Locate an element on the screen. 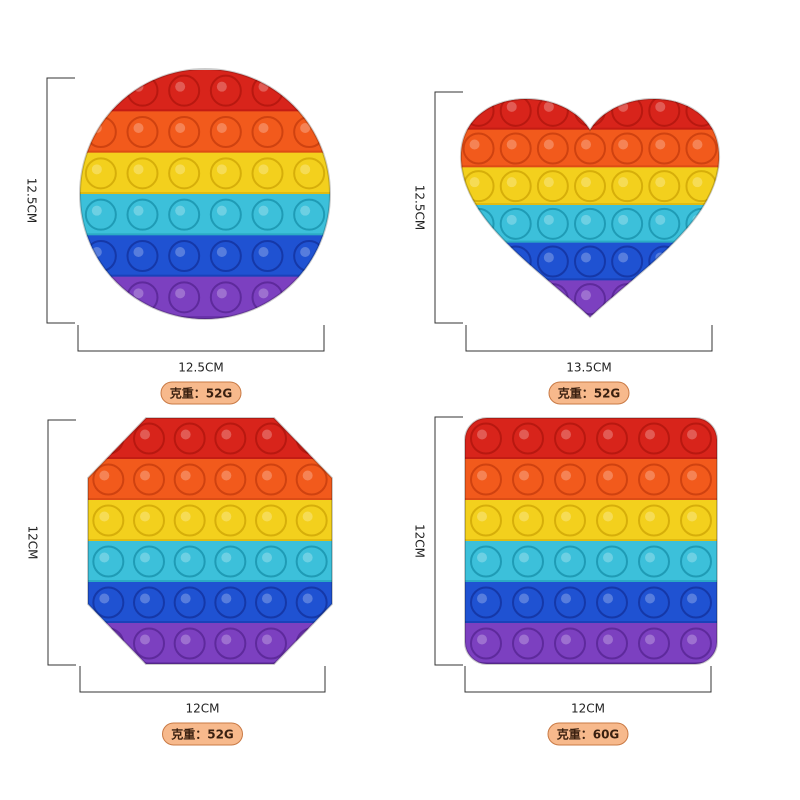  outline is located at coordinates (205, 194).